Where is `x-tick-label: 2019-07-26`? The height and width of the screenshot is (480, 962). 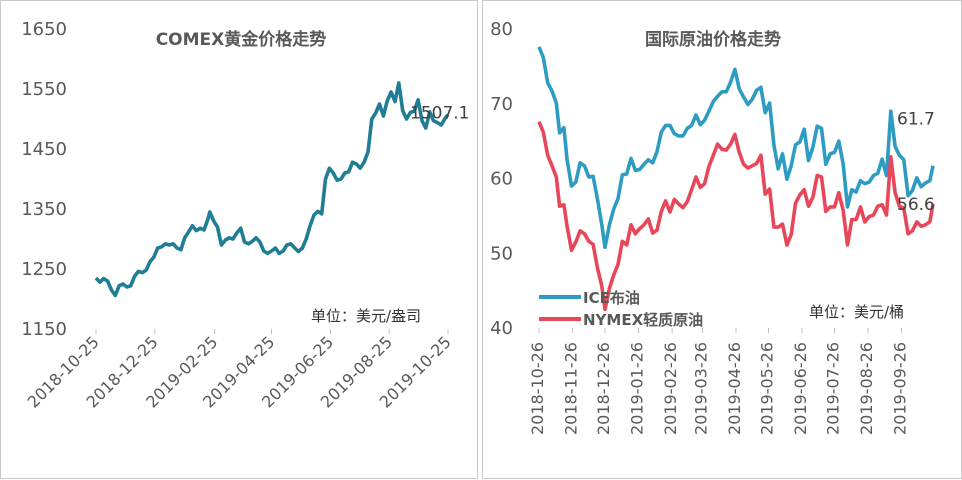
x-tick-label: 2019-07-26 is located at coordinates (833, 388).